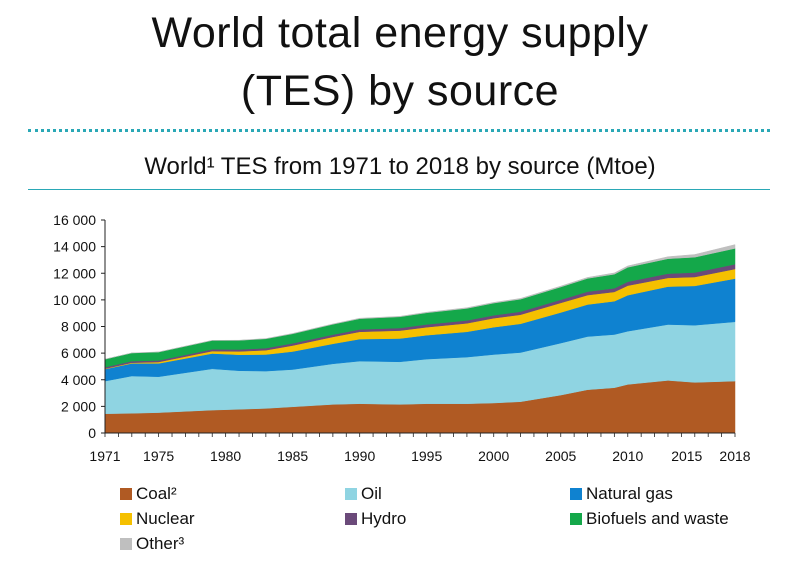  I want to click on x-tick-label-6: 2000, so click(493, 456).